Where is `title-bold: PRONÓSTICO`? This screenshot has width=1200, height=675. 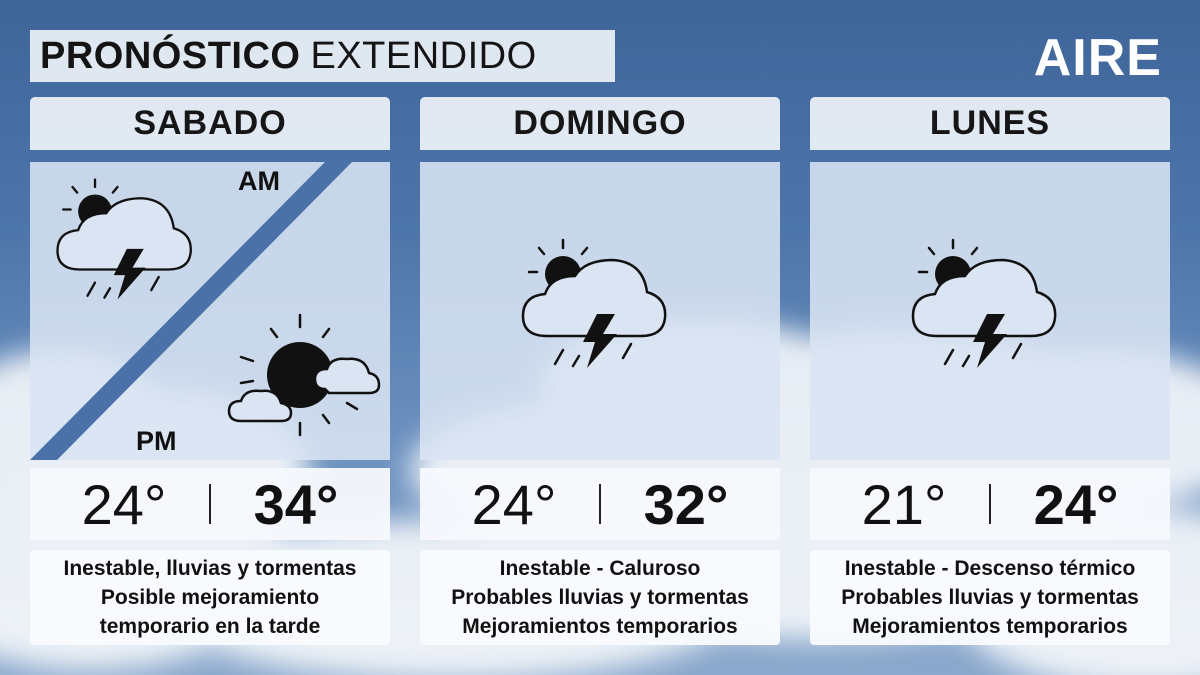 title-bold: PRONÓSTICO is located at coordinates (170, 55).